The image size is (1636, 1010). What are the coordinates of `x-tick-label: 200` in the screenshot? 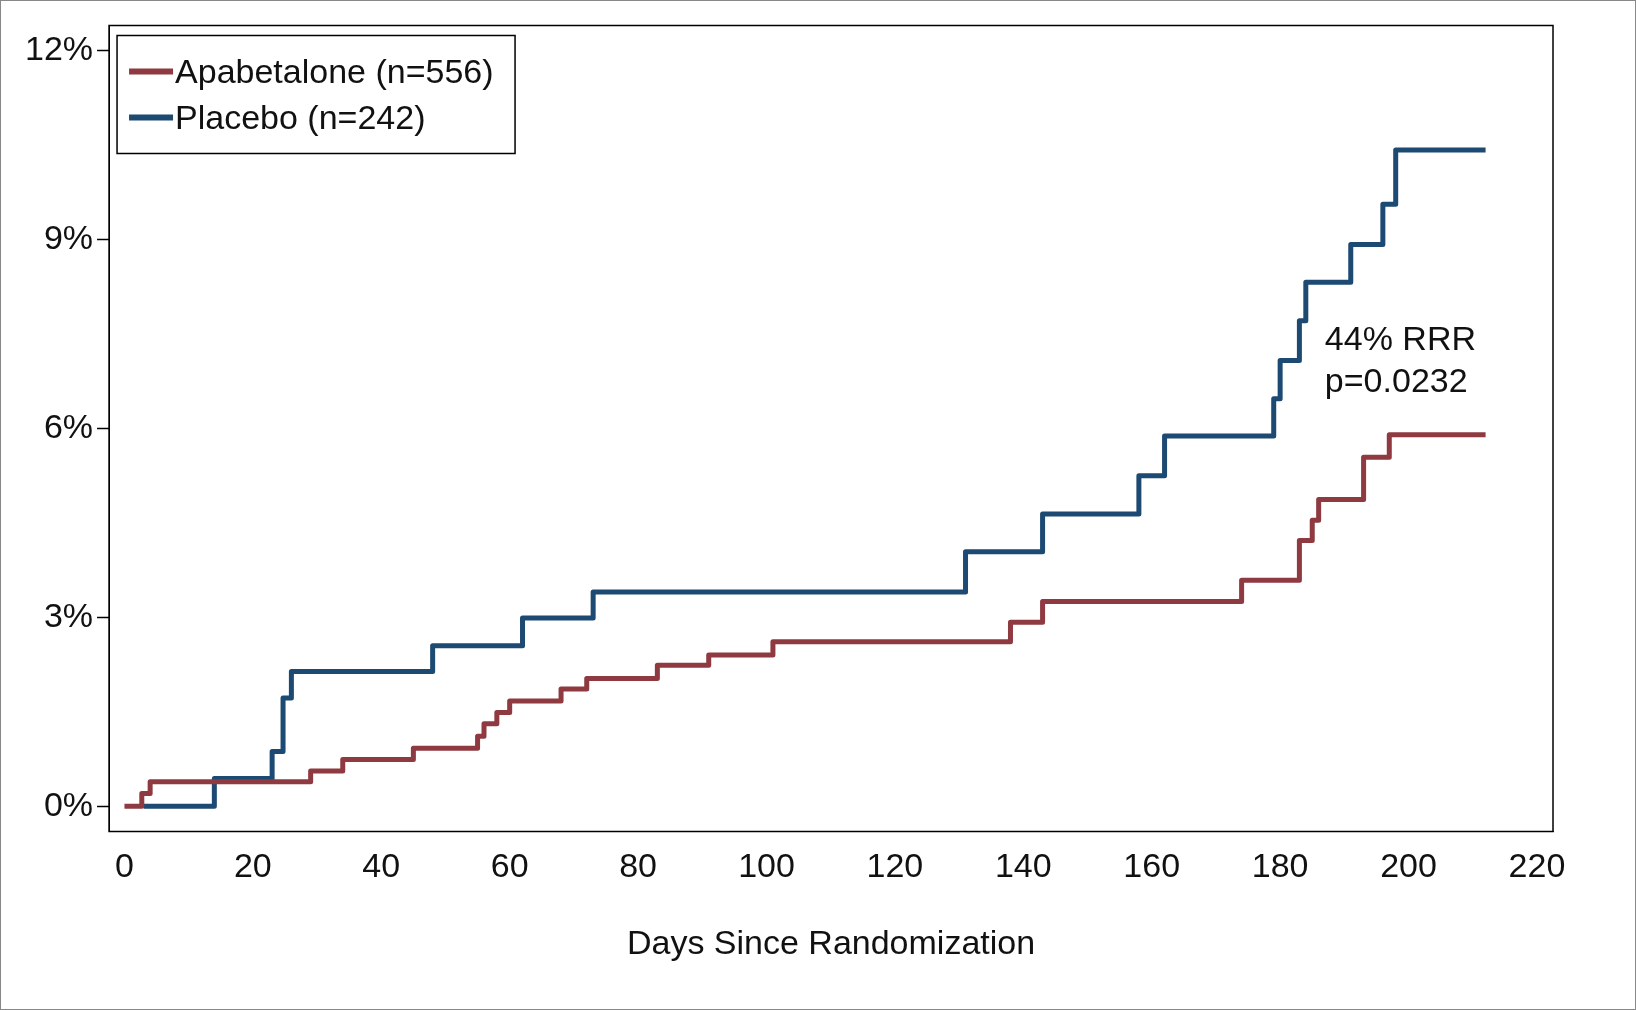 It's located at (1408, 865).